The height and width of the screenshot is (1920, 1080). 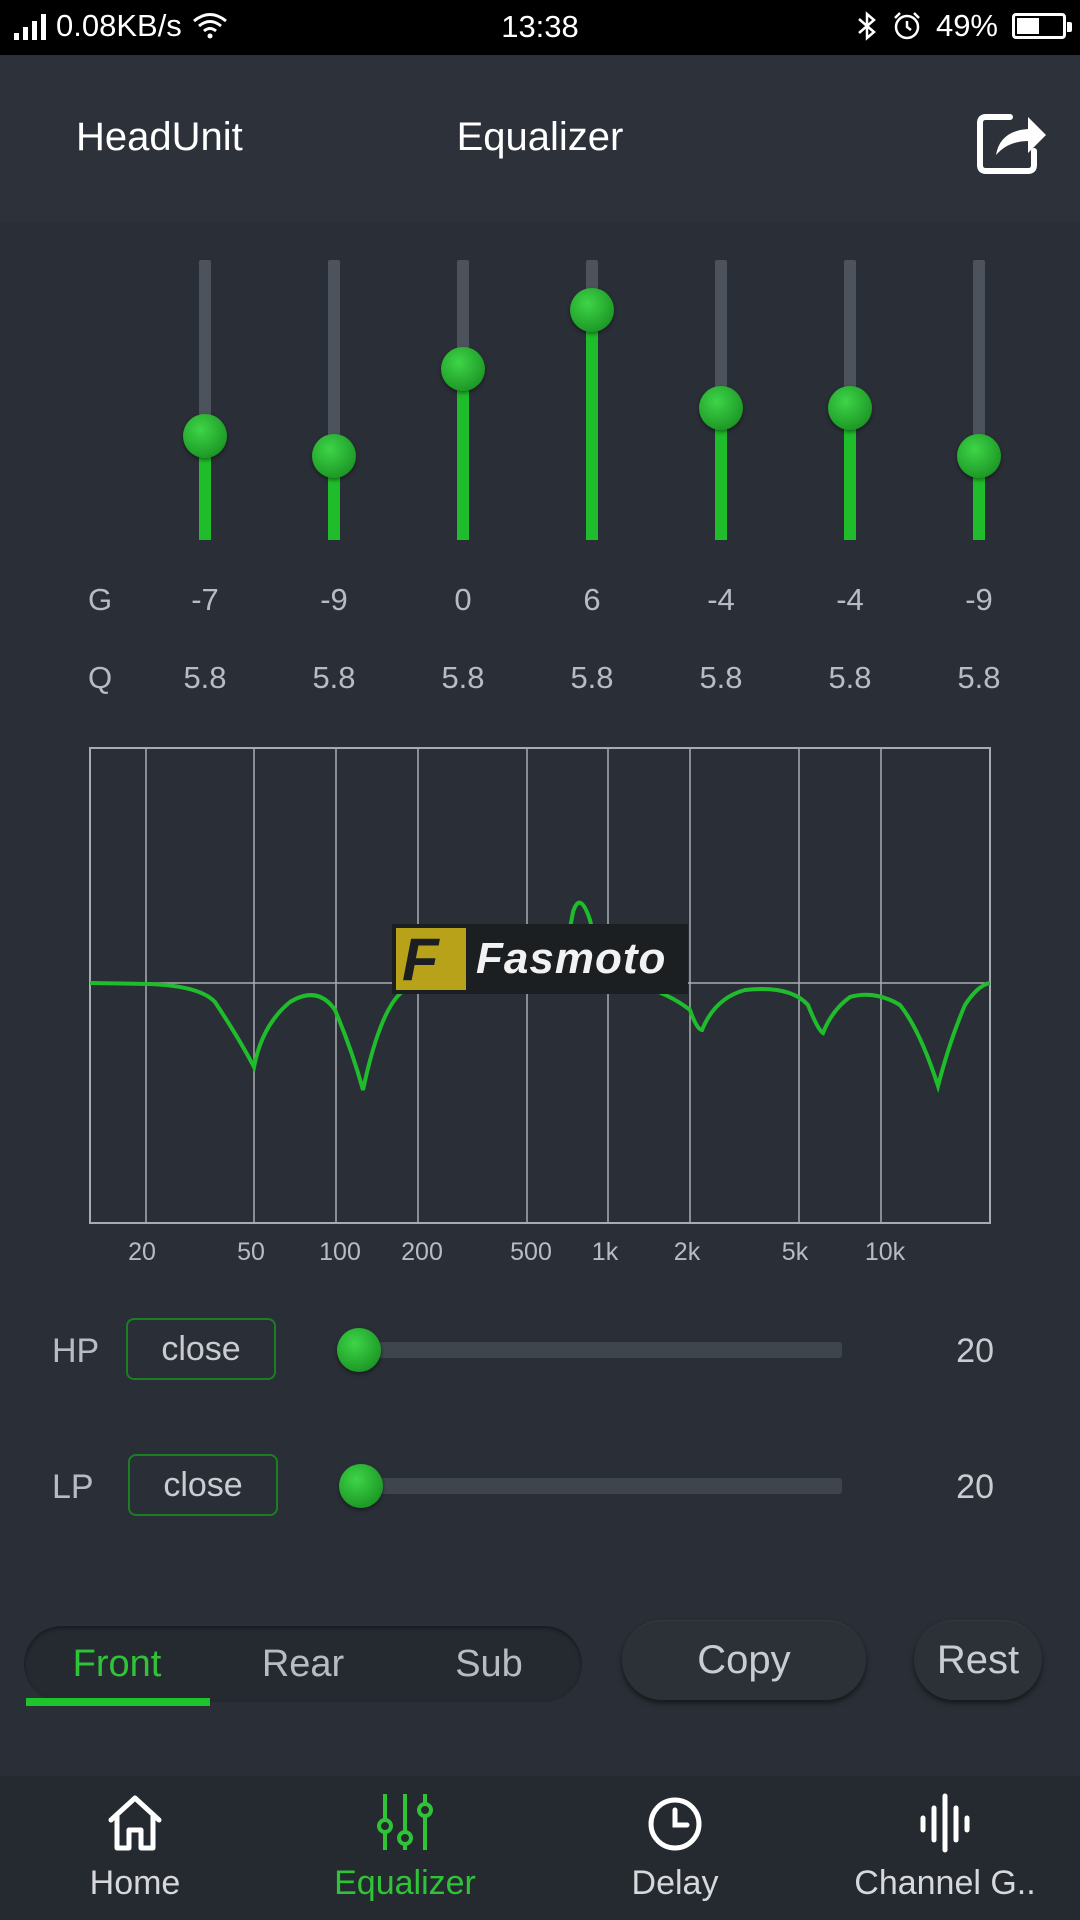 I want to click on frequency-tick-label: 5k, so click(x=795, y=1252).